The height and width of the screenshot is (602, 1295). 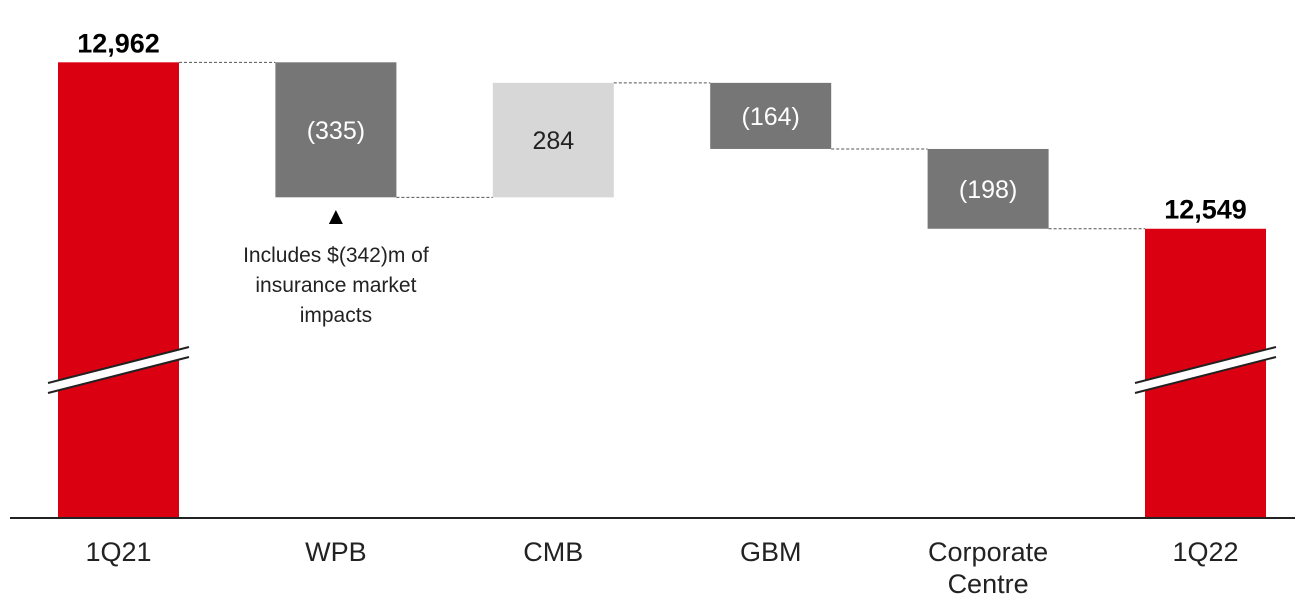 I want to click on total-value-label: 12,962, so click(x=118, y=43).